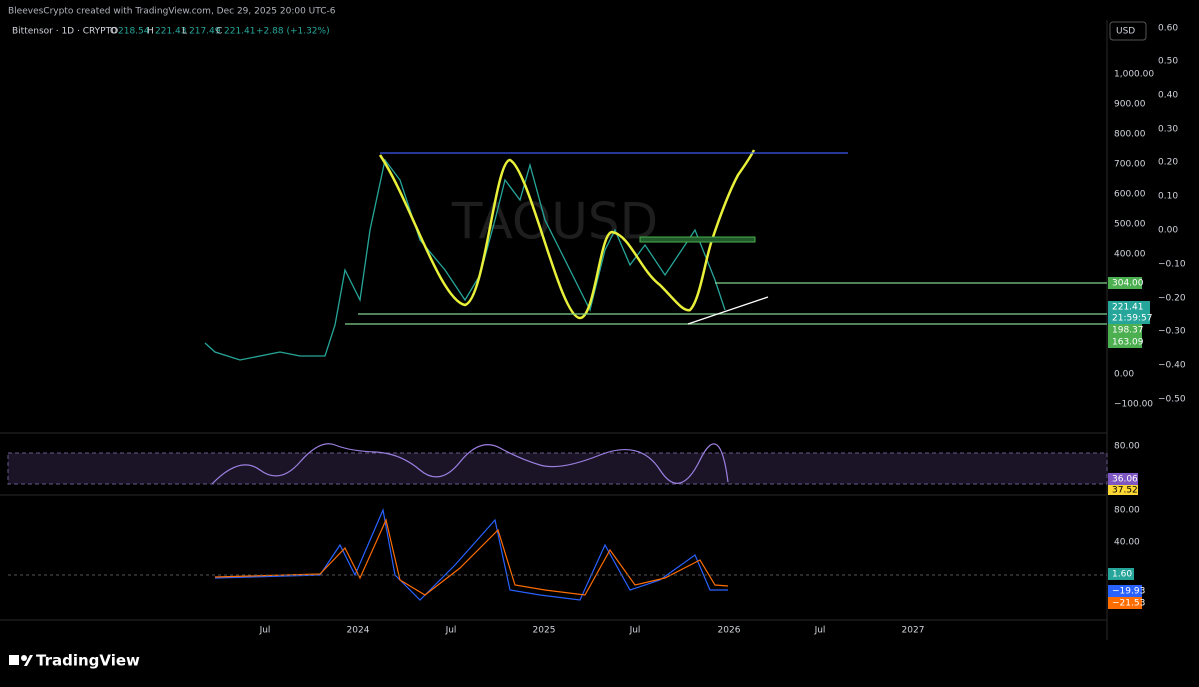 The height and width of the screenshot is (687, 1199). I want to click on price-label: 1,000.00, so click(1134, 75).